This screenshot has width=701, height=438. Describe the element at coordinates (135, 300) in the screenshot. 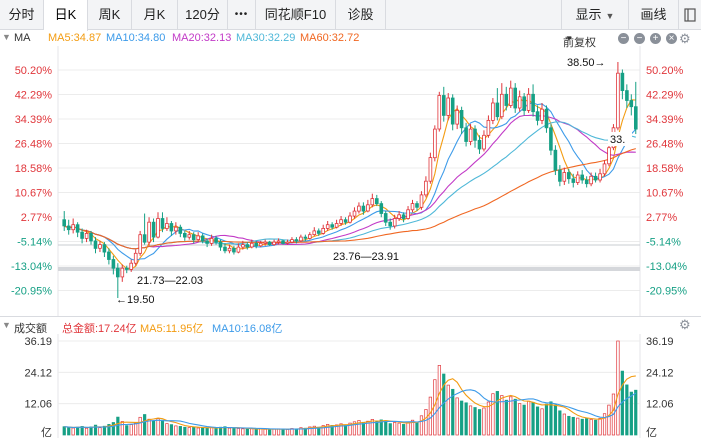

I see `low-annotation: ←19.50` at that location.